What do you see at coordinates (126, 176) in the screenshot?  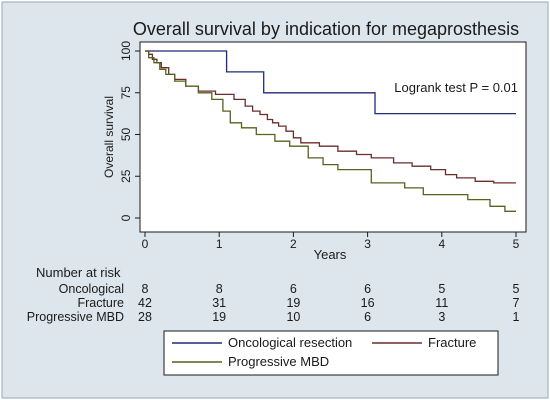 I see `y-tick-label: 25` at bounding box center [126, 176].